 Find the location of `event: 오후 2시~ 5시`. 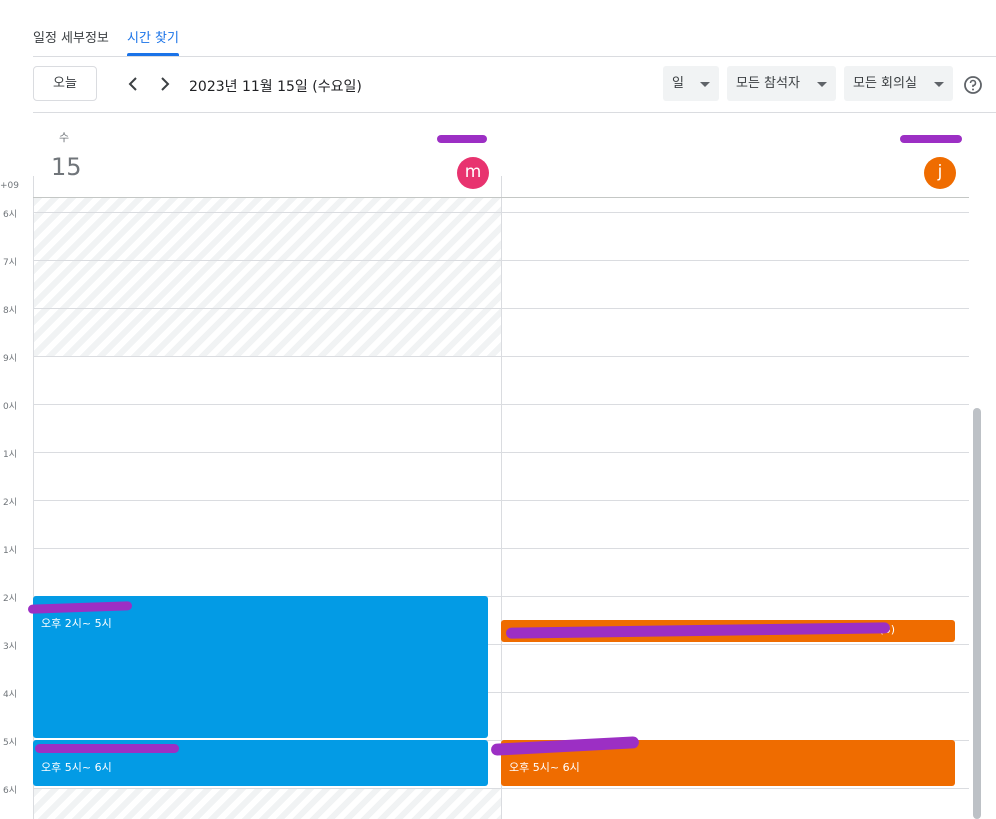

event: 오후 2시~ 5시 is located at coordinates (260, 667).